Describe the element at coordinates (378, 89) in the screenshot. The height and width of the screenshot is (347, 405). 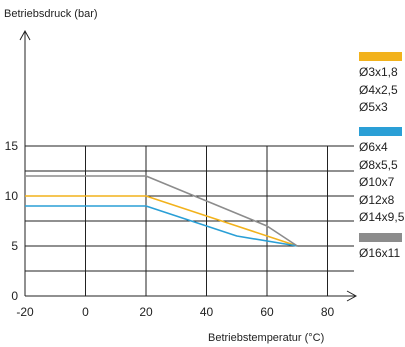
I see `legend-entry: Ø4x2,5` at that location.